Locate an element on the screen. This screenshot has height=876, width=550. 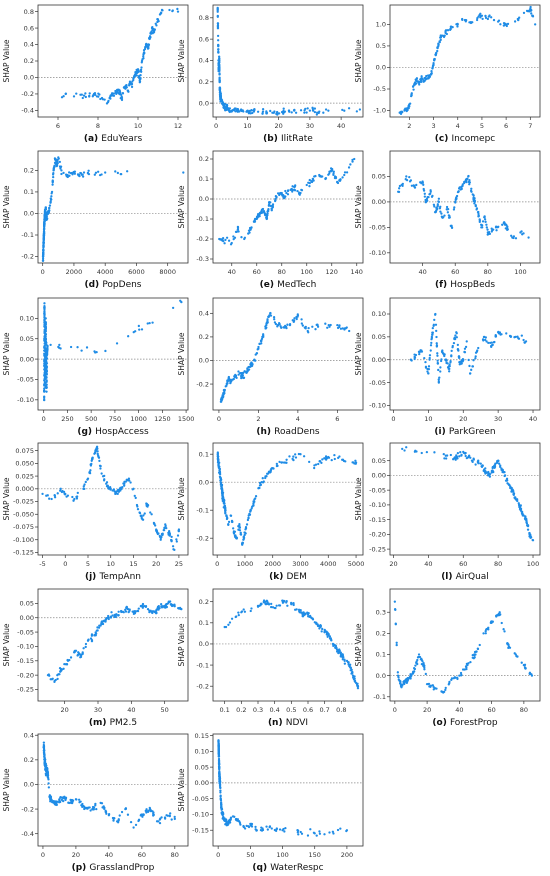
subplot-letter: (h) is located at coordinates (265, 432).